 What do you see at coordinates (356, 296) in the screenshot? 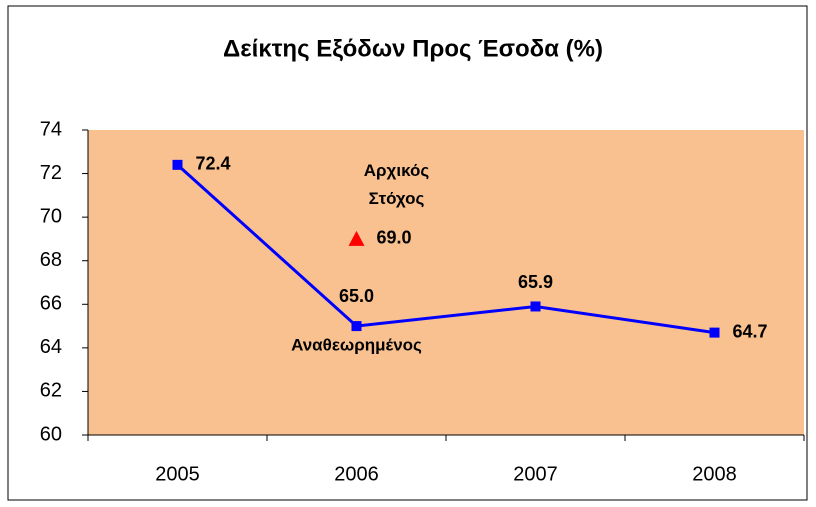
I see `data-label: 65.0` at bounding box center [356, 296].